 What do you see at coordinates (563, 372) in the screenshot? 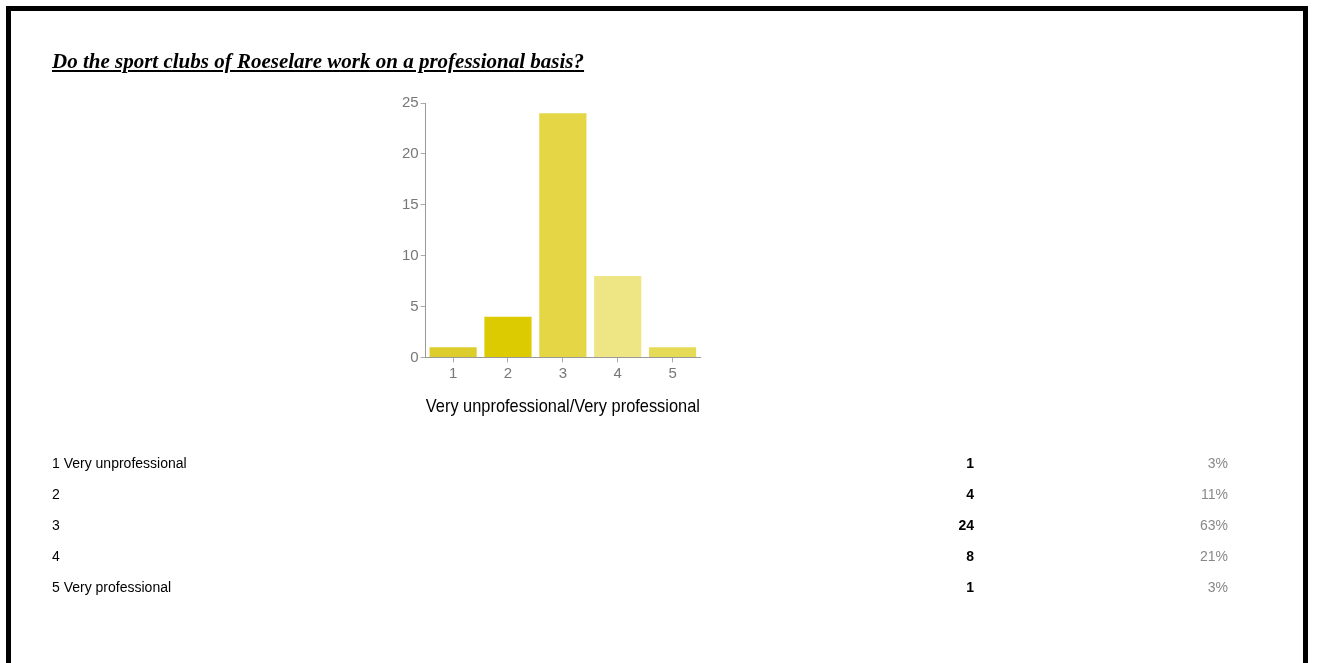
I see `x-tick-label: 3` at bounding box center [563, 372].